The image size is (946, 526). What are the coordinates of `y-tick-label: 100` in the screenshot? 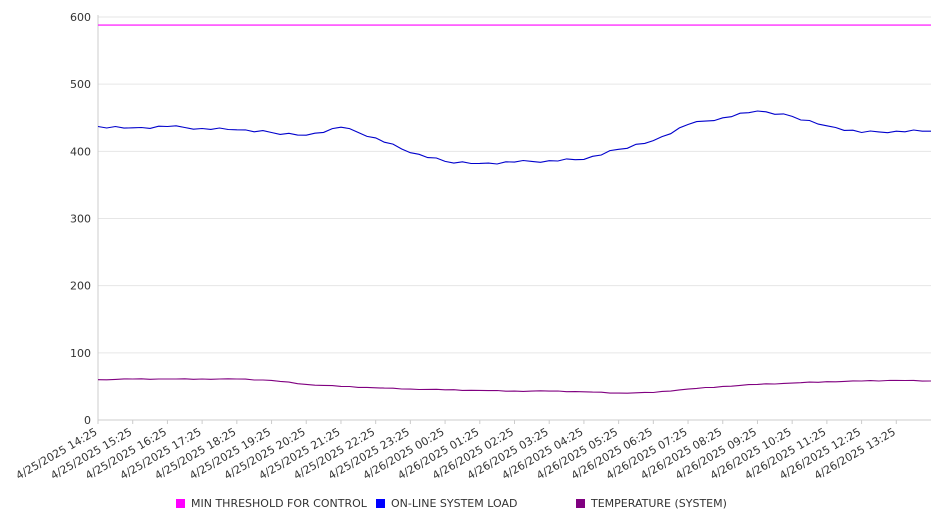 It's located at (80, 353).